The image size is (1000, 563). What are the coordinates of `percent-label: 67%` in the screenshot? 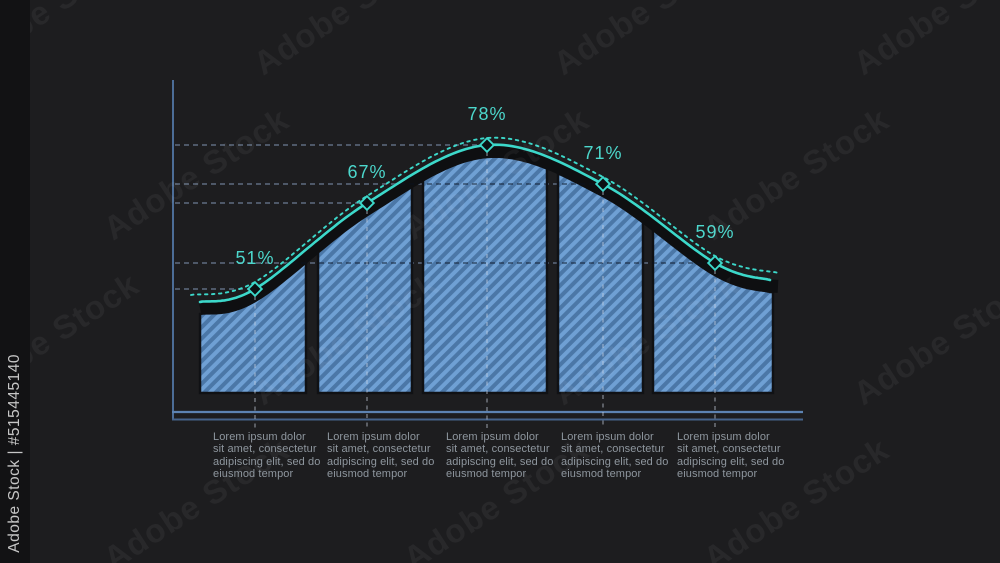 It's located at (366, 172).